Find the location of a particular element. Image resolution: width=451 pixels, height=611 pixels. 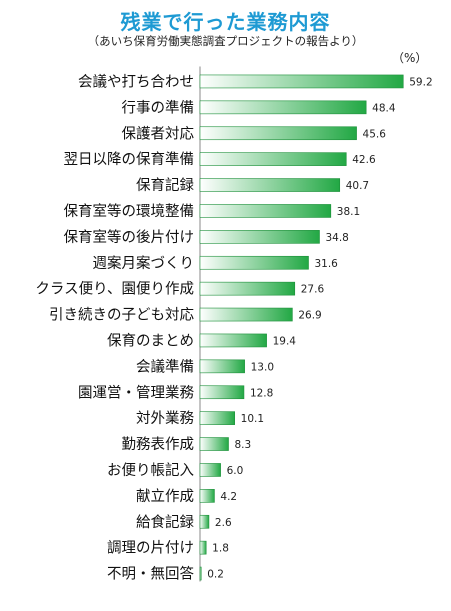

value-label: 38.1 is located at coordinates (348, 212).